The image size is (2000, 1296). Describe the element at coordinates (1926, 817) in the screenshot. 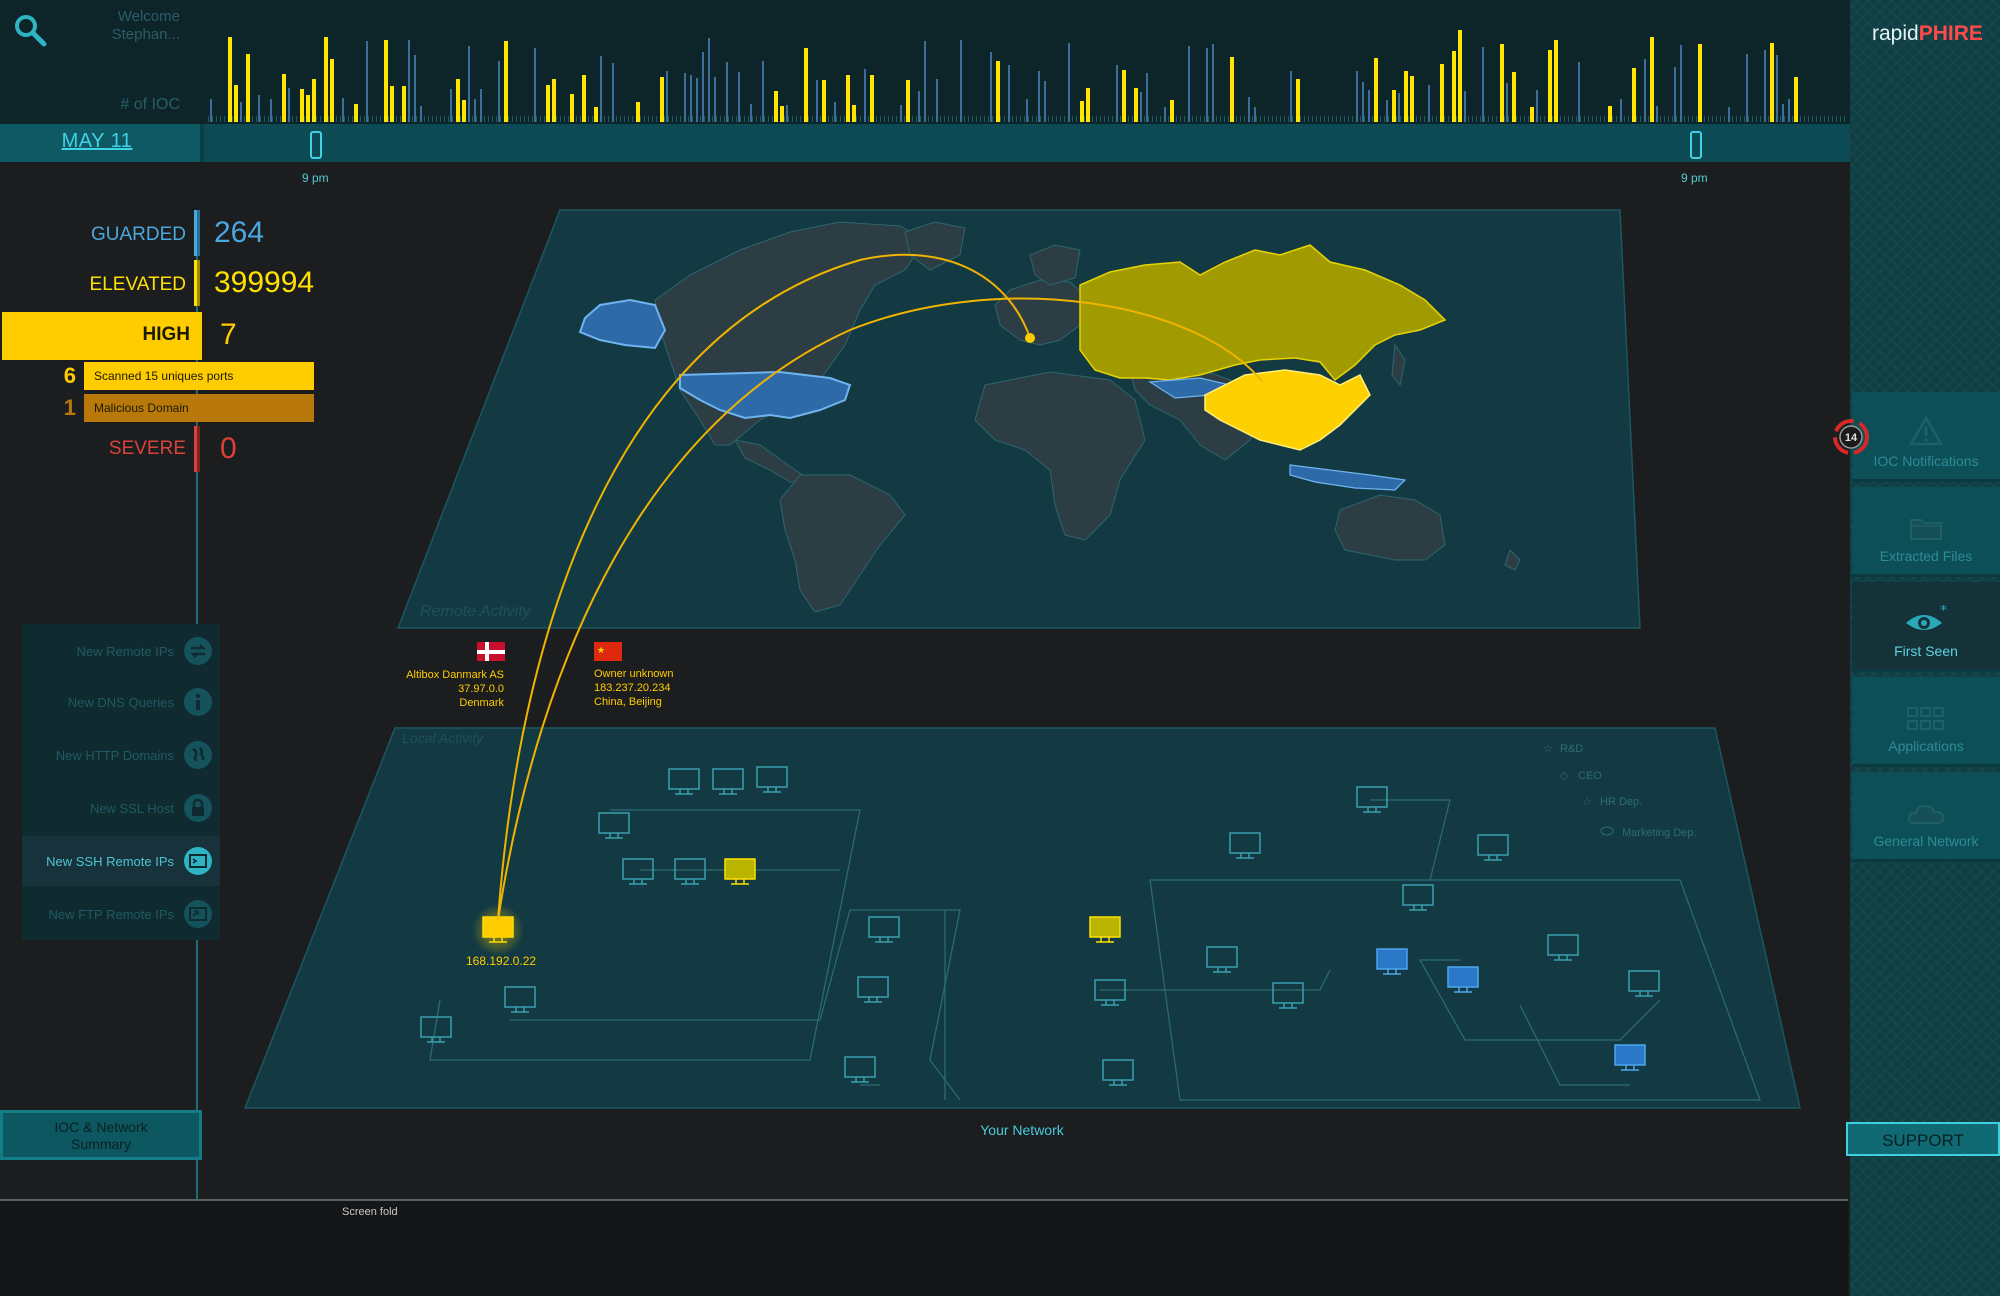

I see `nav-general-network: General Network` at that location.